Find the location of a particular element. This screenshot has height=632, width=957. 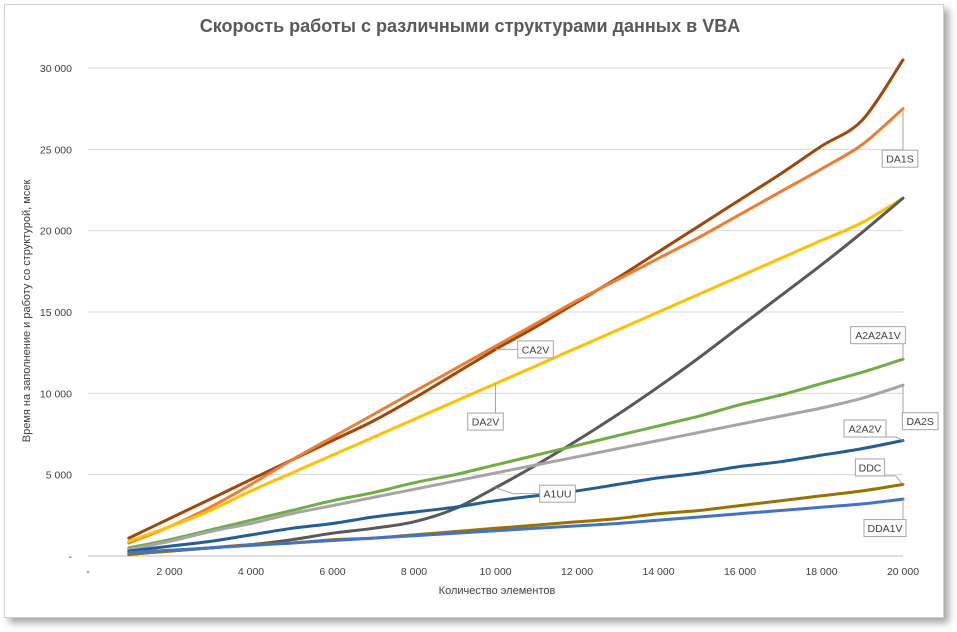

x-tick-label: 8 000 is located at coordinates (414, 572).